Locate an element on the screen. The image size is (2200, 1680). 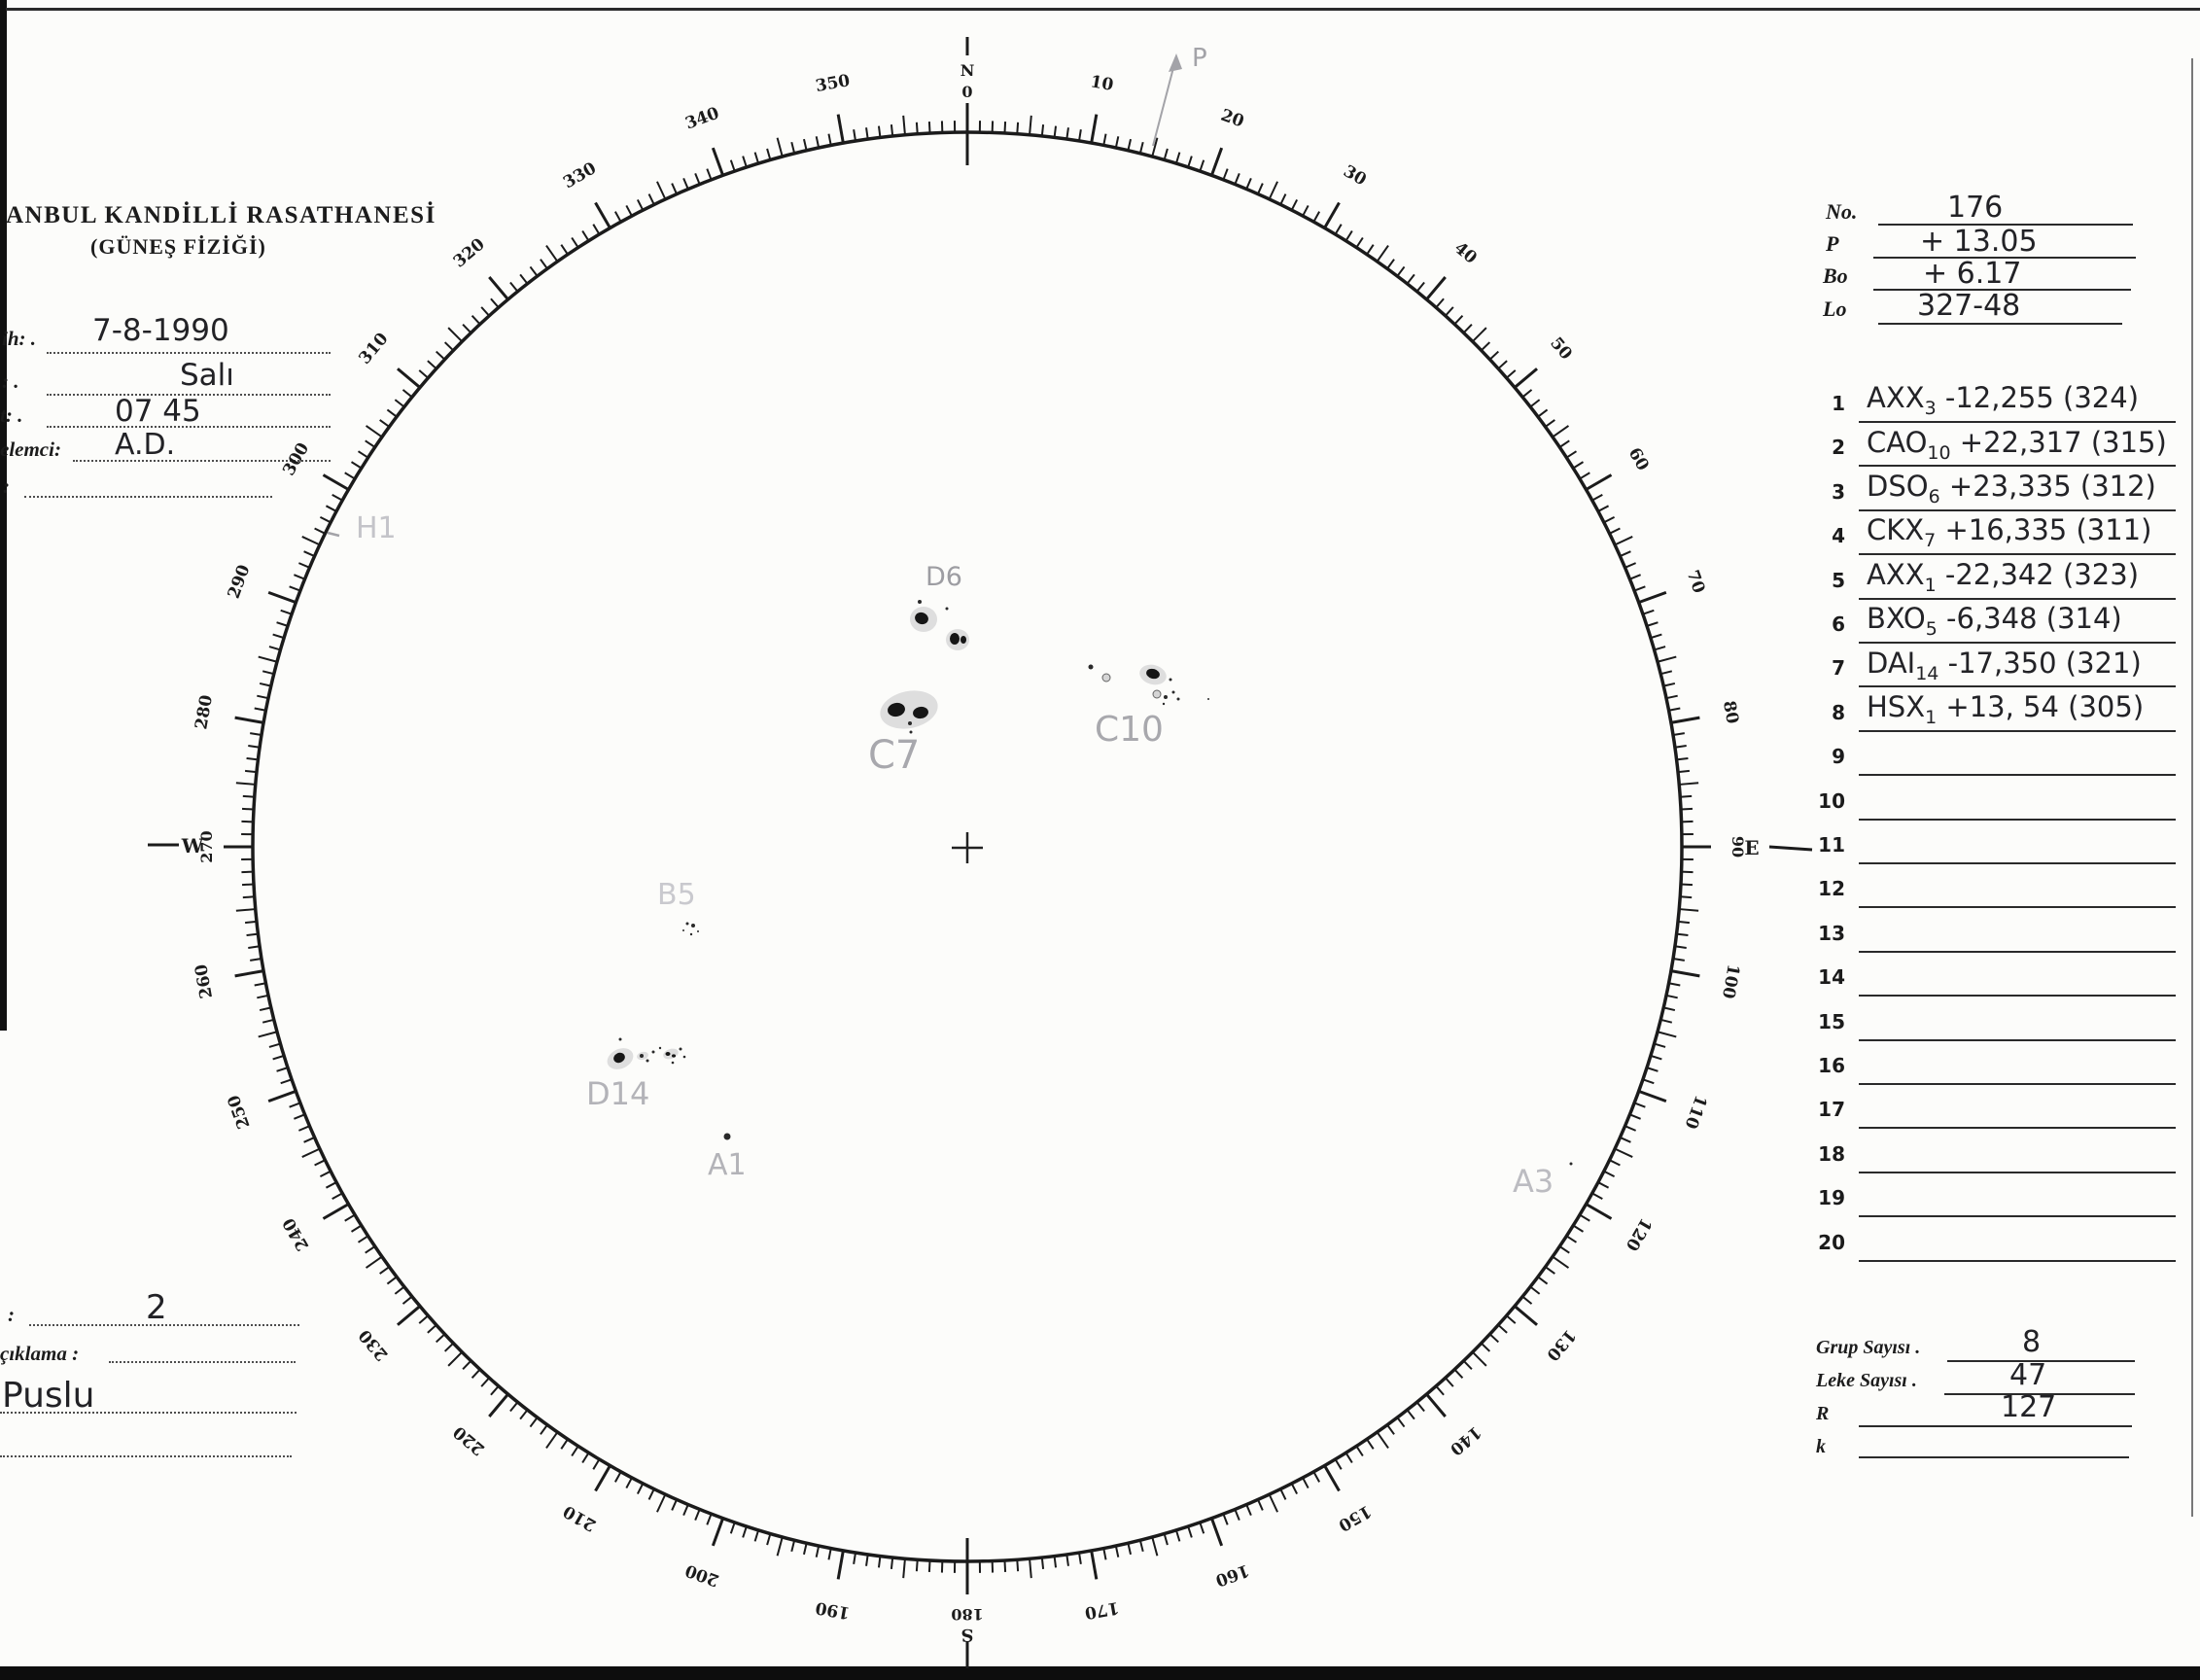
group-list-row: 12 is located at coordinates (1997, 888).